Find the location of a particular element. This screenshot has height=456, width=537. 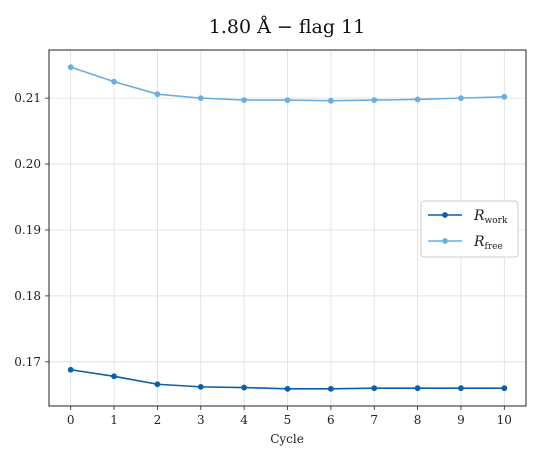

chart-title: 1.80 Å − flag 11 is located at coordinates (287, 27).